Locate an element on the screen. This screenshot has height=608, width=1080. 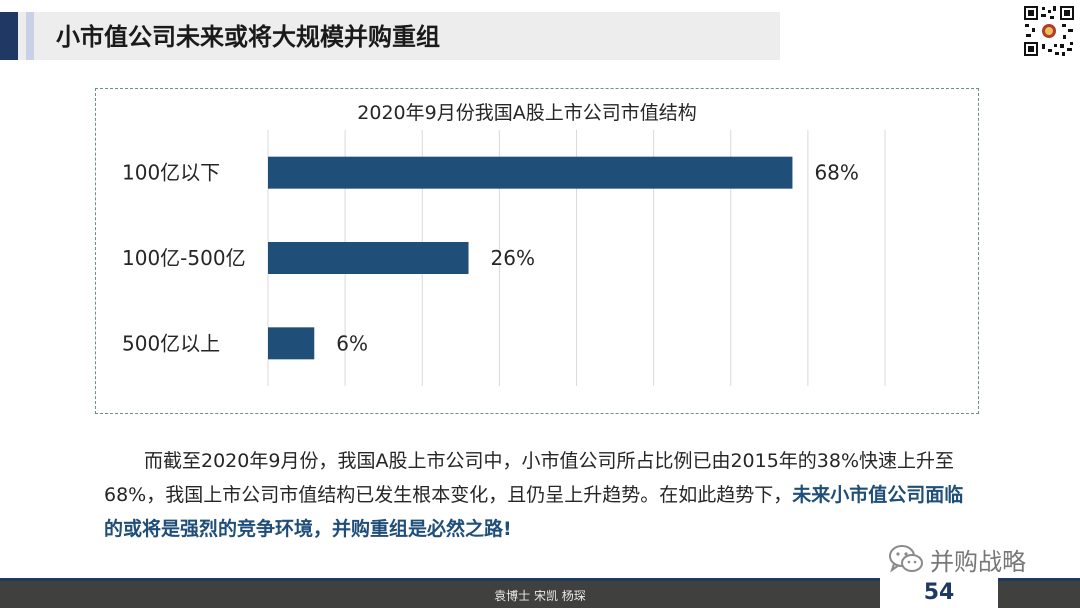
footer-accent-line is located at coordinates (540, 579).